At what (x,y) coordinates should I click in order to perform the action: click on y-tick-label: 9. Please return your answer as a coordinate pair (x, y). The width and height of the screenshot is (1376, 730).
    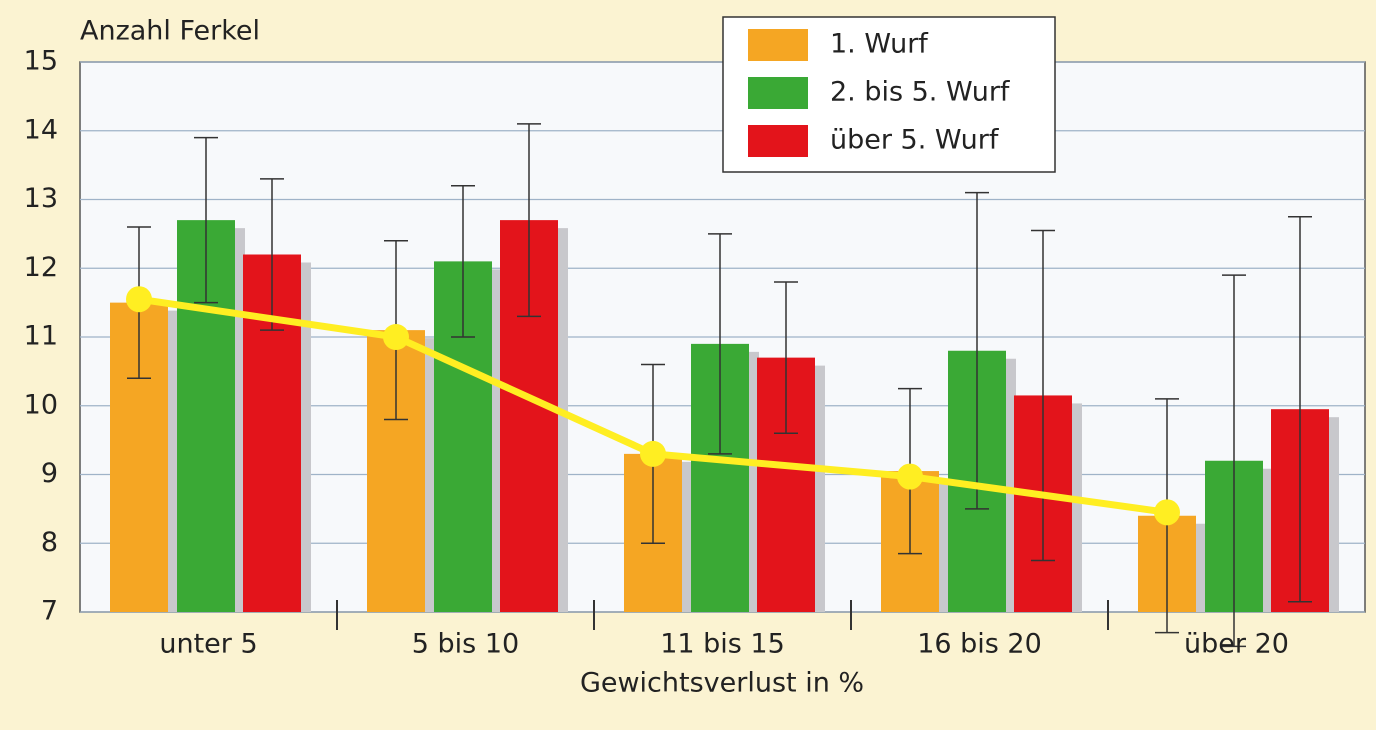
    Looking at the image, I should click on (49, 473).